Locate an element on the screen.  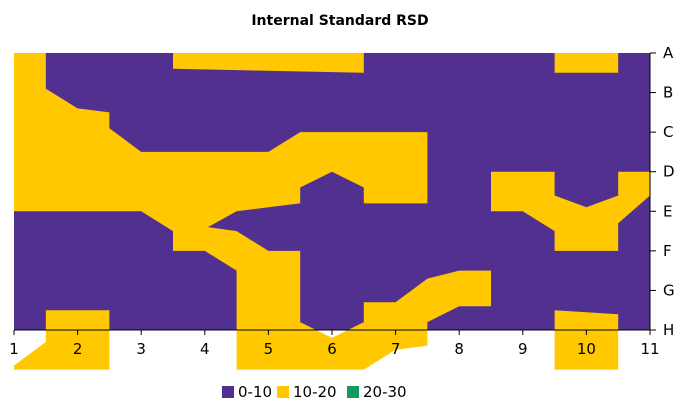
y-tick-label: H is located at coordinates (668, 330).